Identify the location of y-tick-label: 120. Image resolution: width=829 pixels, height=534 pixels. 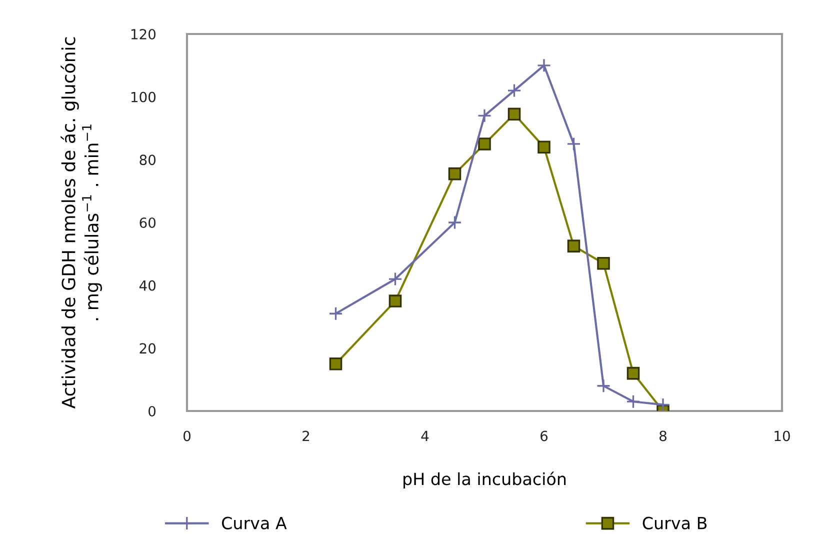
(143, 34).